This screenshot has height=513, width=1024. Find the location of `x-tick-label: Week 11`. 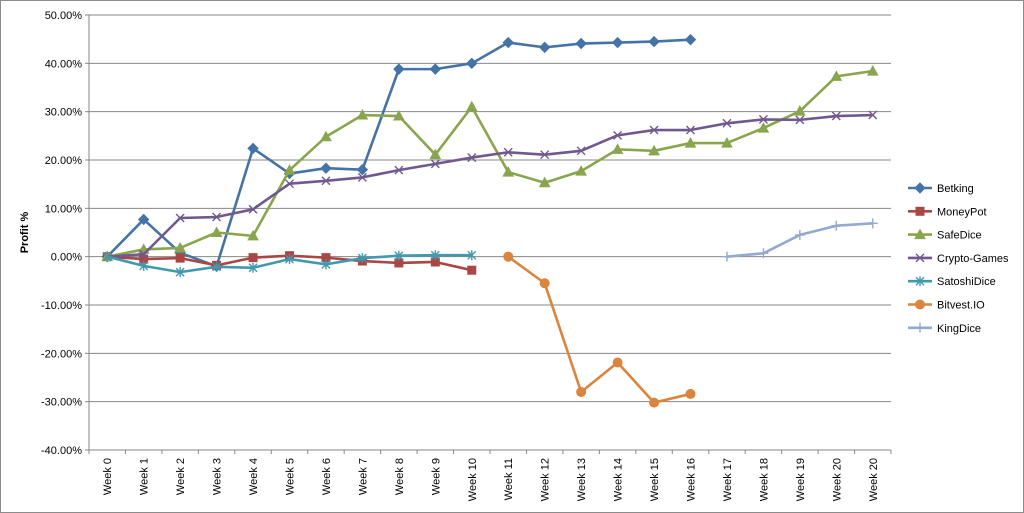

x-tick-label: Week 11 is located at coordinates (509, 479).